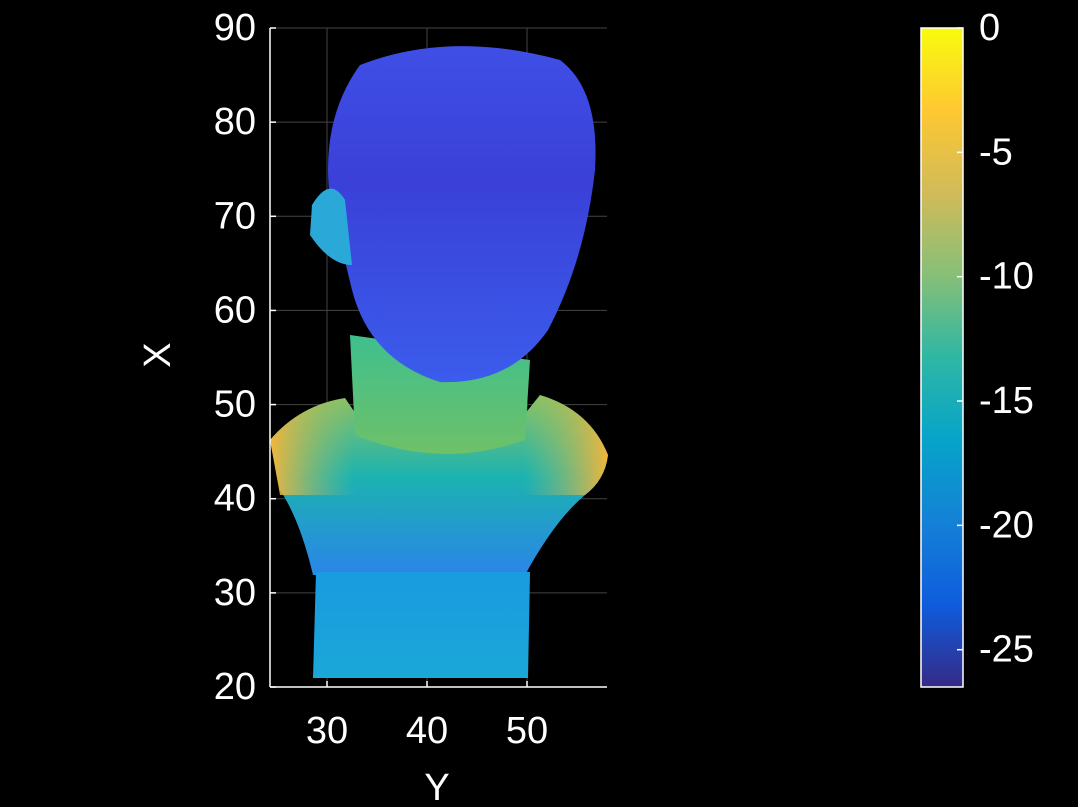 The image size is (1078, 807). I want to click on y-axis-label: X, so click(158, 354).